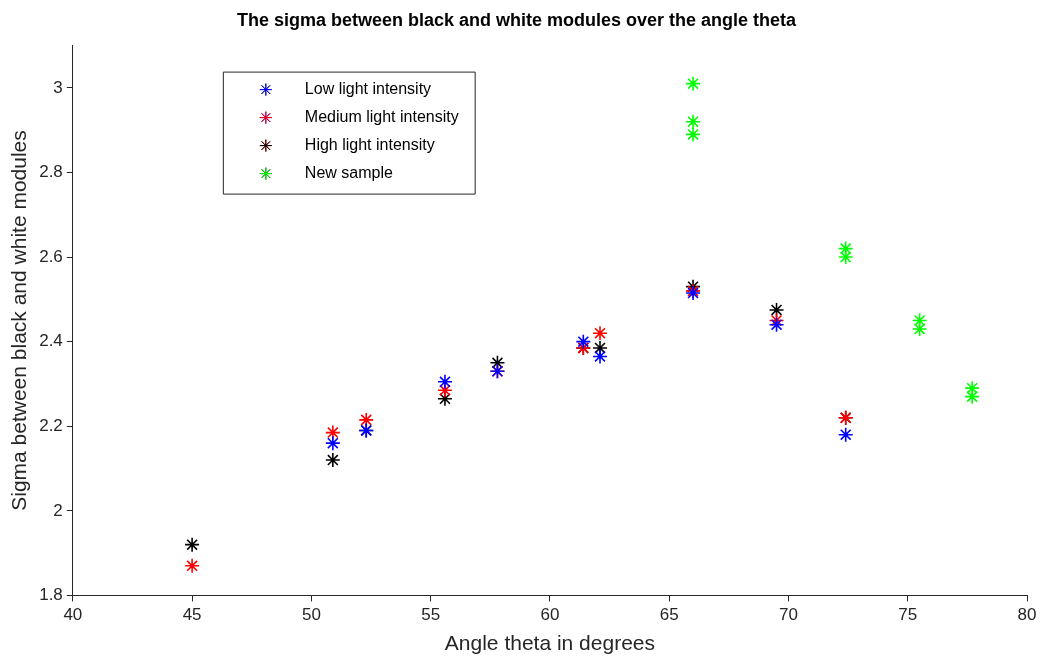 The width and height of the screenshot is (1043, 661). I want to click on x-tick-label: 65, so click(669, 615).